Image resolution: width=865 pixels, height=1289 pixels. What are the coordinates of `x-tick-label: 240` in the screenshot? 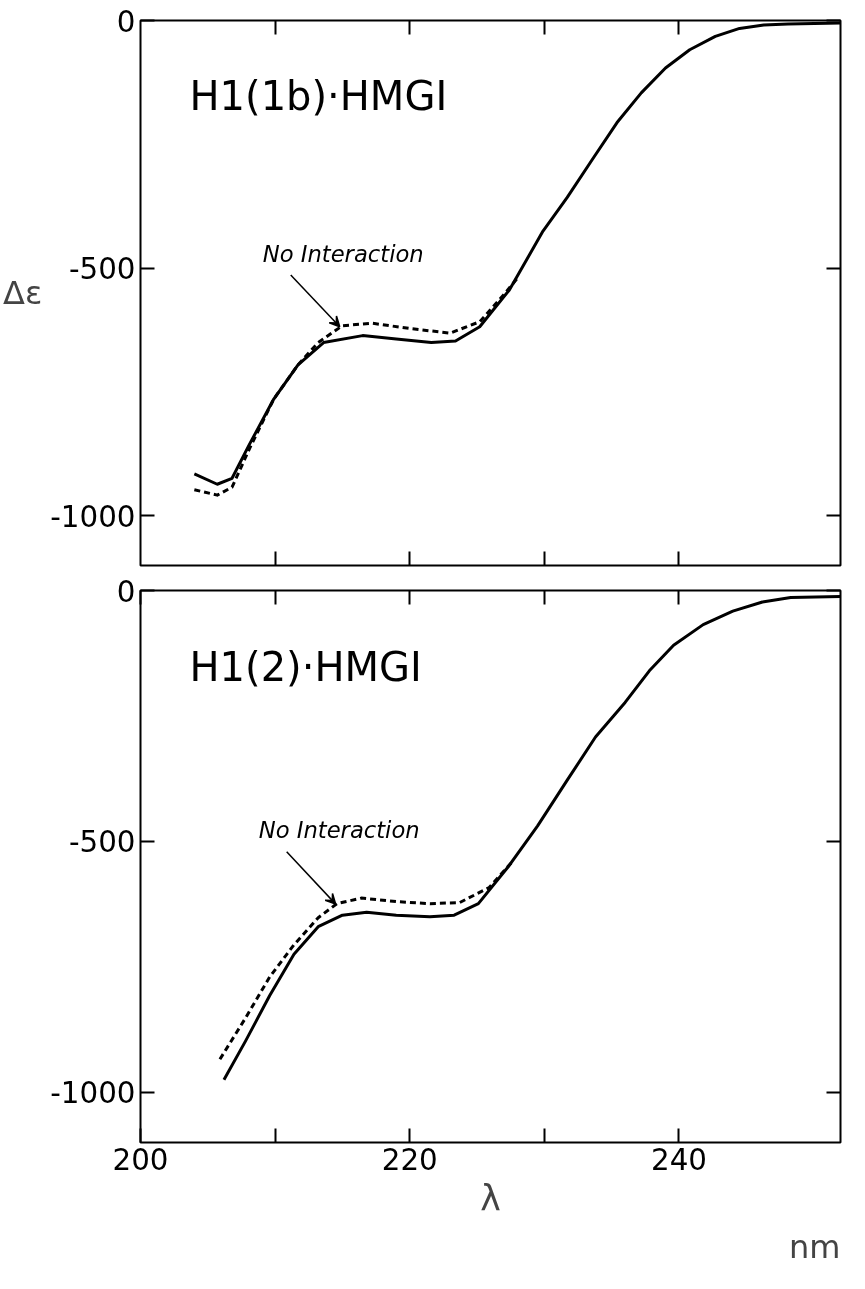 It's located at (678, 1159).